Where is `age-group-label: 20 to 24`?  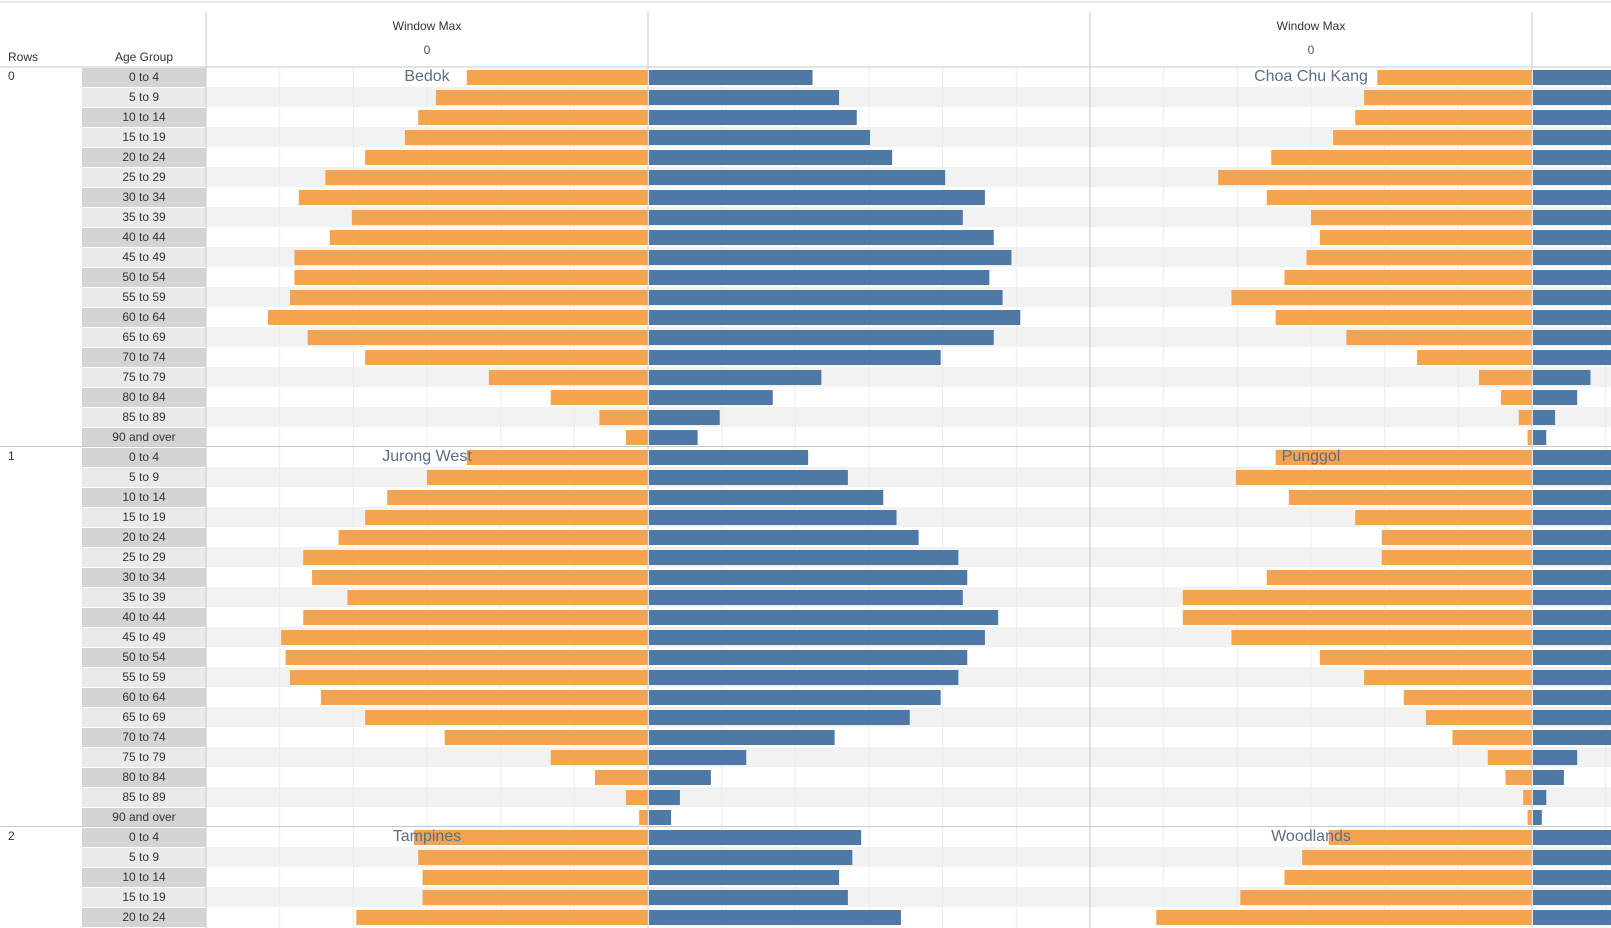 age-group-label: 20 to 24 is located at coordinates (144, 537).